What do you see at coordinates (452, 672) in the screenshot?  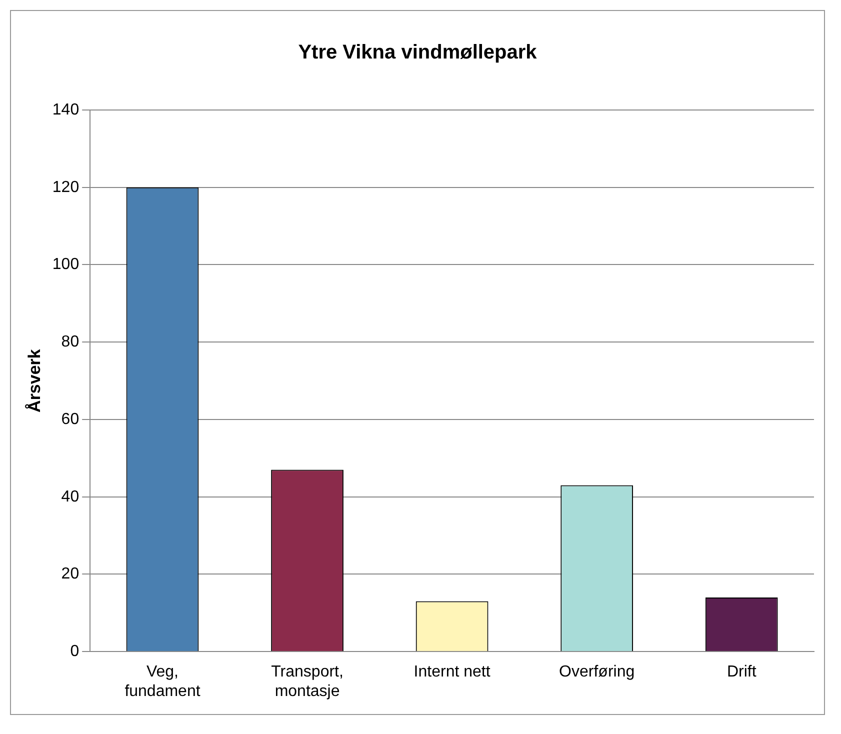 I see `x-tick-label: Internt nett` at bounding box center [452, 672].